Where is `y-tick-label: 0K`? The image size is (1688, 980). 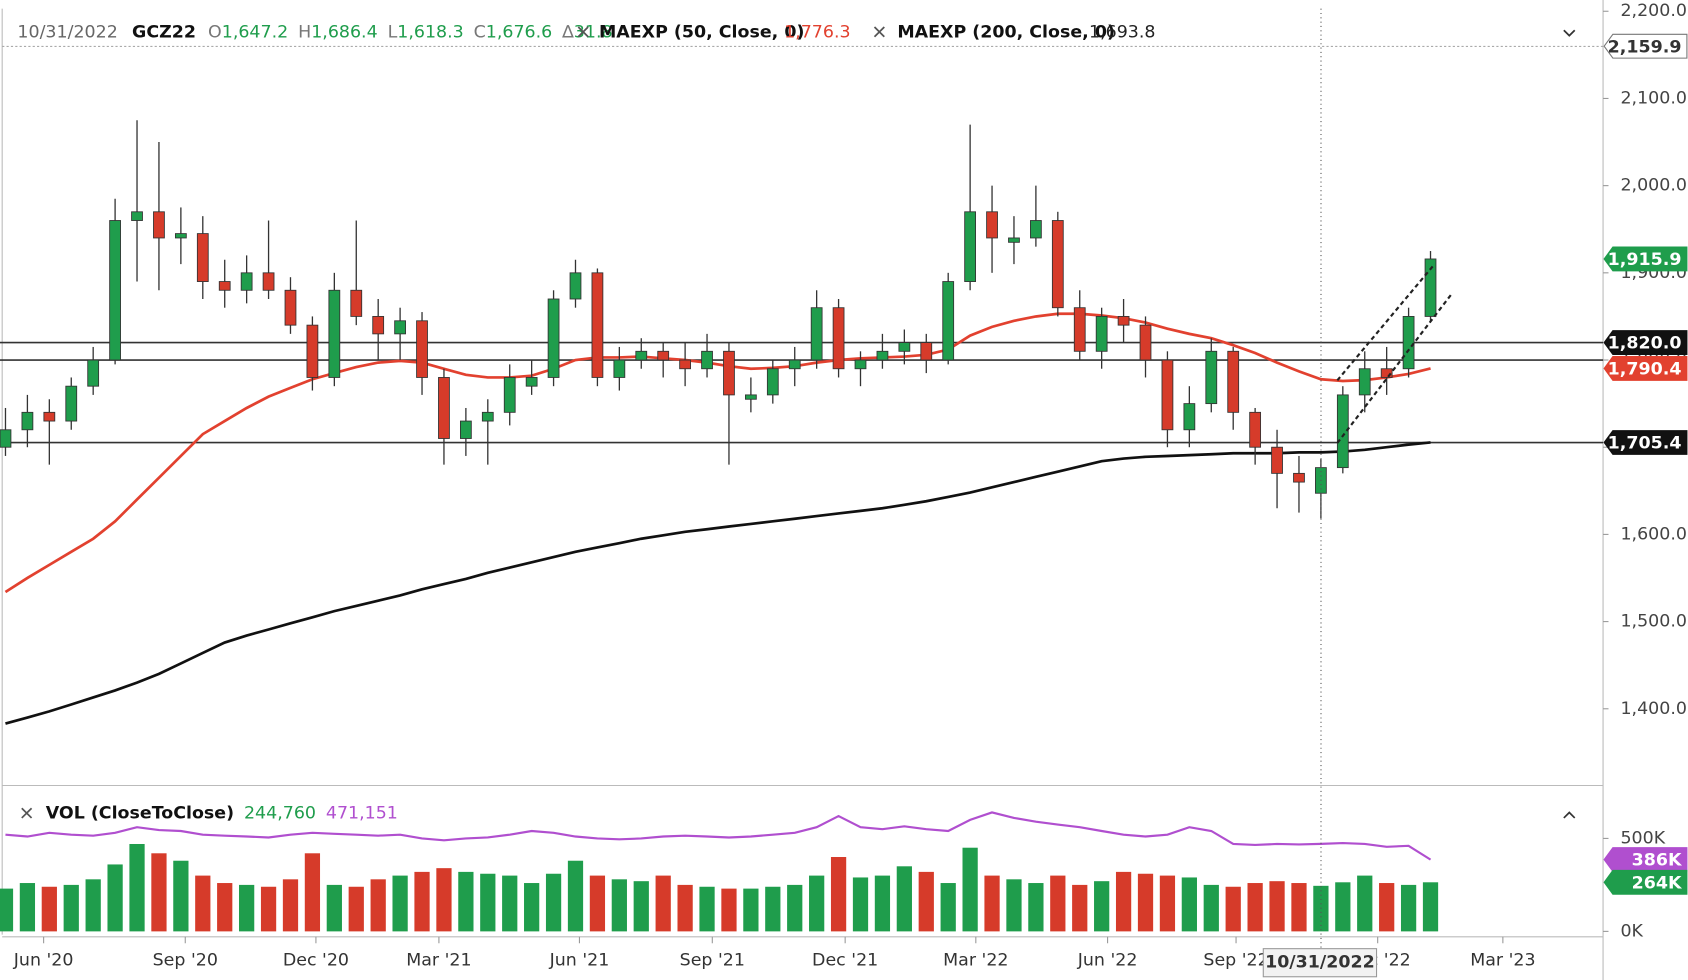 y-tick-label: 0K is located at coordinates (1631, 931).